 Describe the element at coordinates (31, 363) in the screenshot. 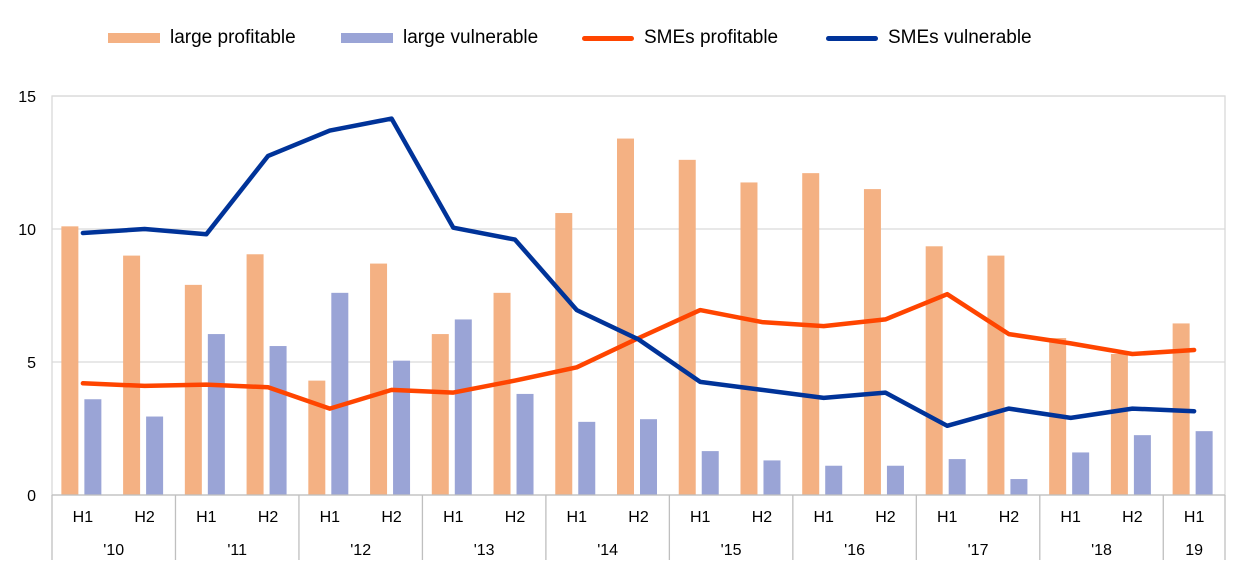

I see `y-tick-label: 5` at that location.